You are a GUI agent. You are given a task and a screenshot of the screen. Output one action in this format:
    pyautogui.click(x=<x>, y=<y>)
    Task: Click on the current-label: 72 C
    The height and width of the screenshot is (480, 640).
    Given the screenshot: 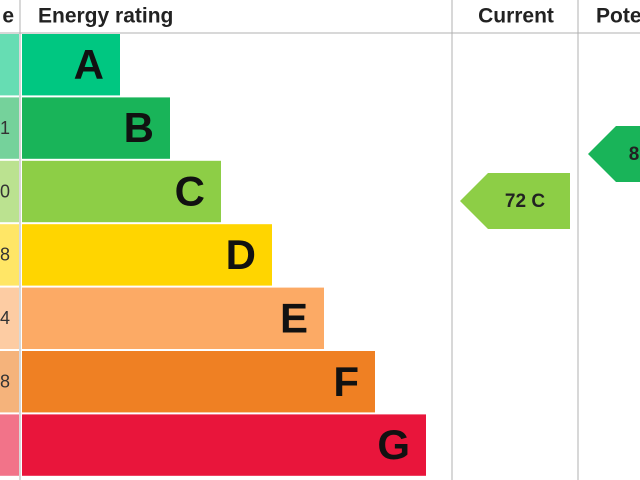 What is the action you would take?
    pyautogui.click(x=525, y=201)
    